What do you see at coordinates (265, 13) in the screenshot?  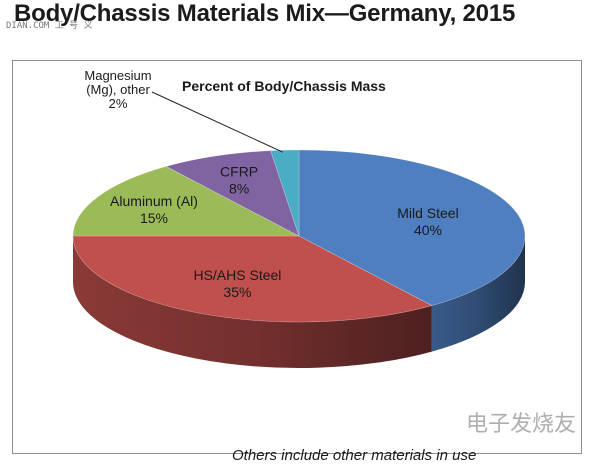 I see `chart-title: Body/Chassis Materials Mix—Germany, 2015` at bounding box center [265, 13].